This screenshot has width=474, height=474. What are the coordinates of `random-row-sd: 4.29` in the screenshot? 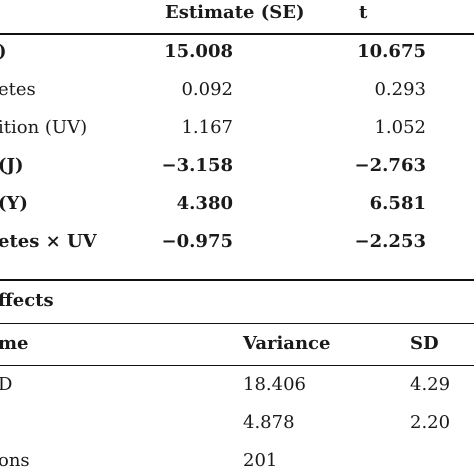 It's located at (430, 384).